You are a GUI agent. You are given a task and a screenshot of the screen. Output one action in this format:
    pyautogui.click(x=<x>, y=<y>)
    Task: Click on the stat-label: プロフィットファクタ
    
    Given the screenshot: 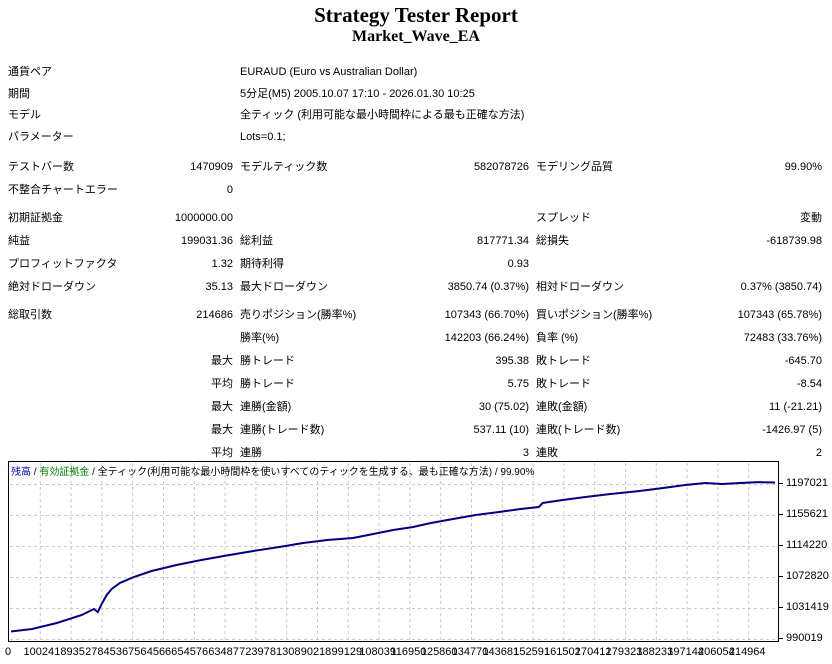 What is the action you would take?
    pyautogui.click(x=63, y=264)
    